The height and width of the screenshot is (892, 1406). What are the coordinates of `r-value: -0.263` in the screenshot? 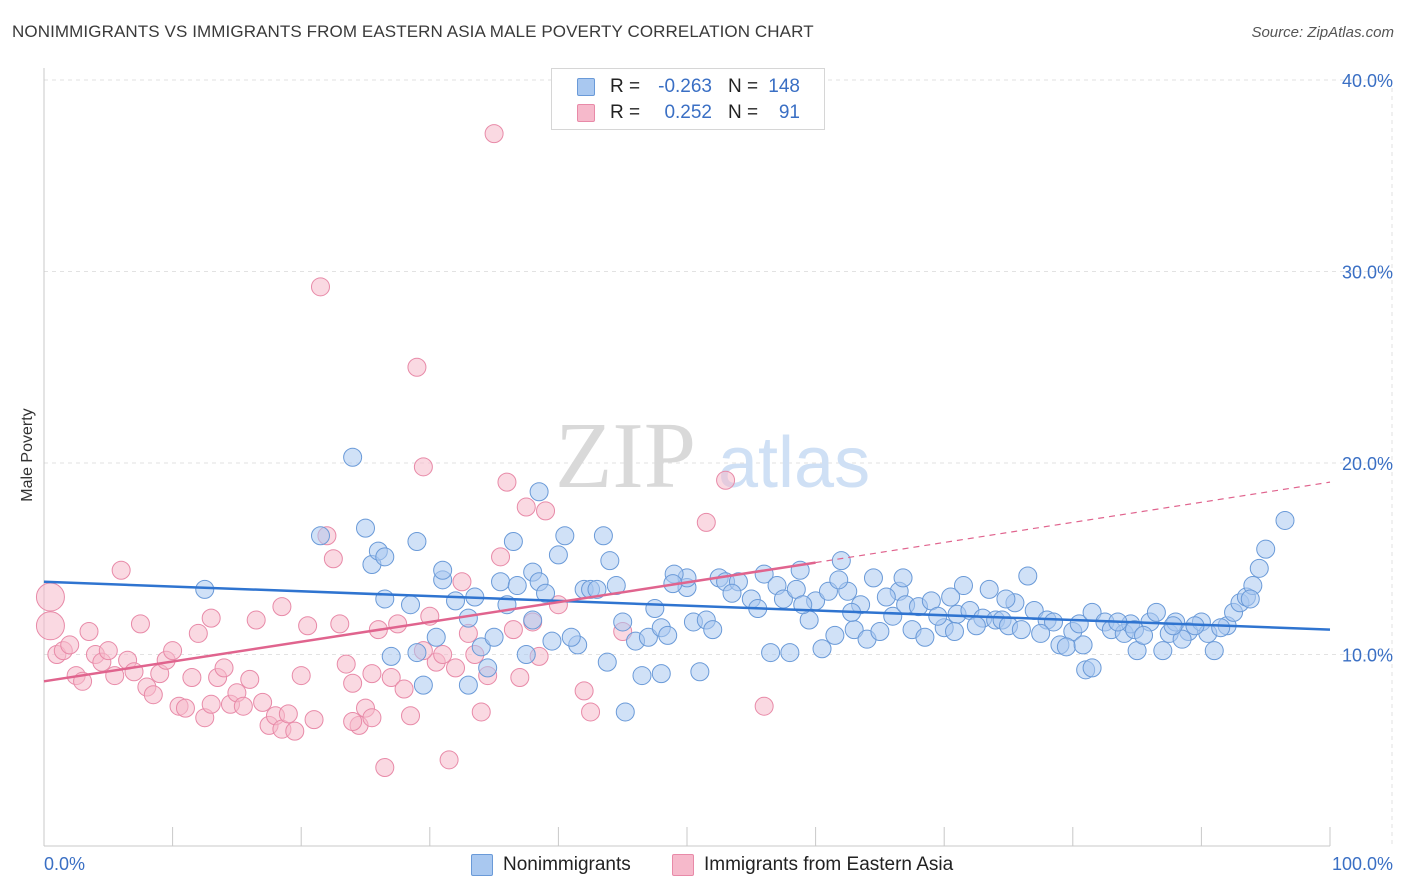 It's located at (685, 86).